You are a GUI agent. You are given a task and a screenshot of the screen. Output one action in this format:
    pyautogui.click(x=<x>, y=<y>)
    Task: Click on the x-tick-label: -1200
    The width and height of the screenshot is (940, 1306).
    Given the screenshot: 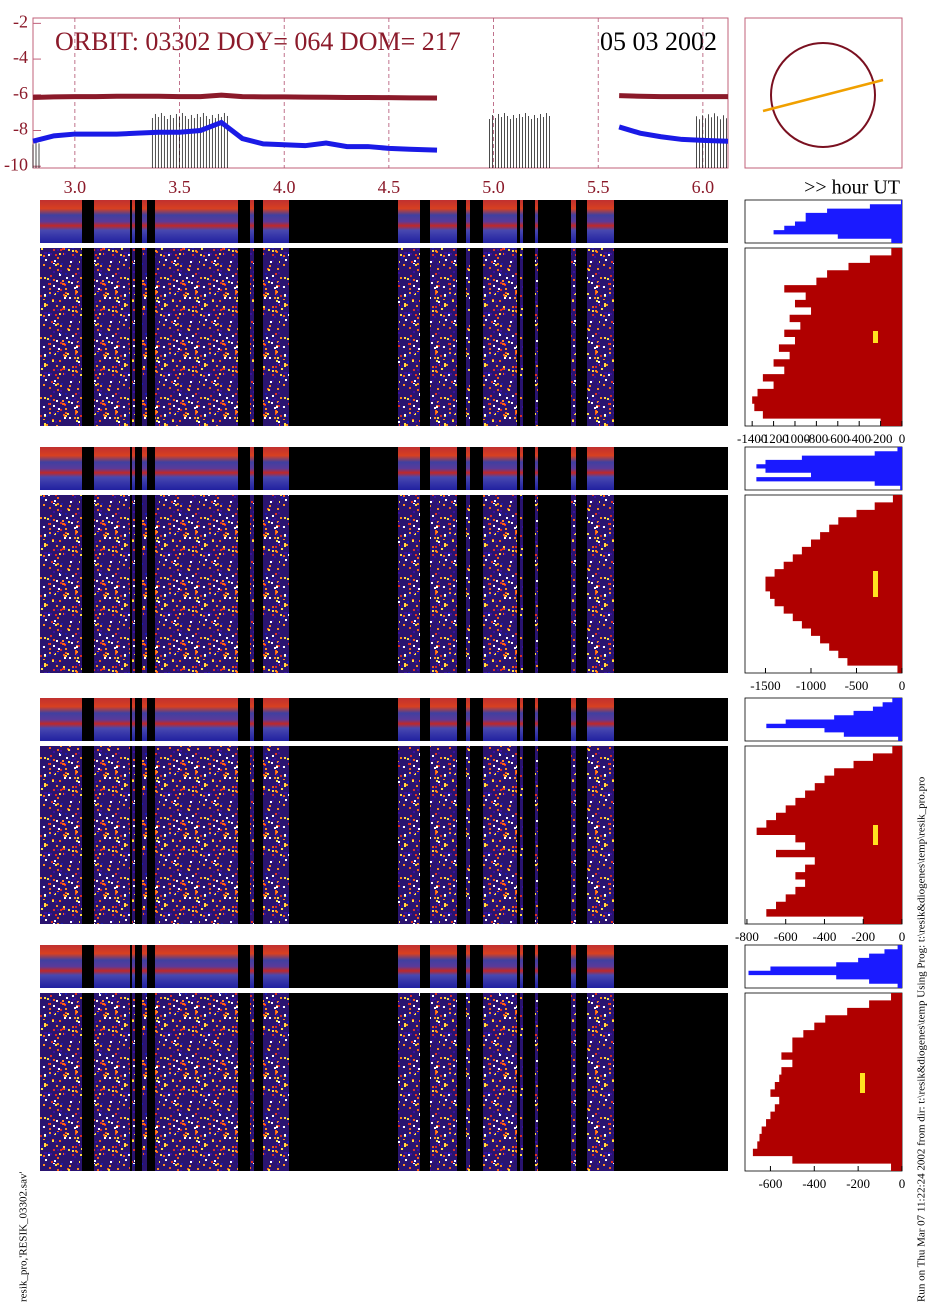 What is the action you would take?
    pyautogui.click(x=773, y=438)
    